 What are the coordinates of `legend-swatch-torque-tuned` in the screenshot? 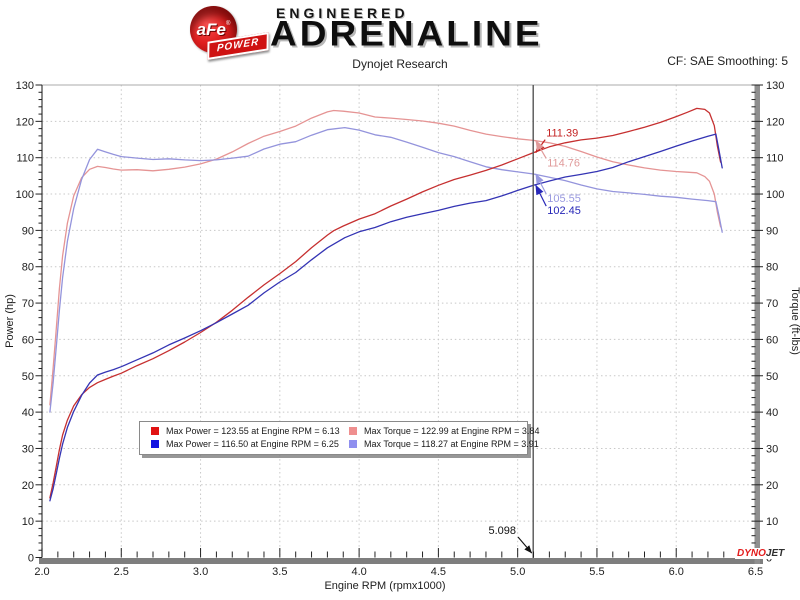 It's located at (353, 430).